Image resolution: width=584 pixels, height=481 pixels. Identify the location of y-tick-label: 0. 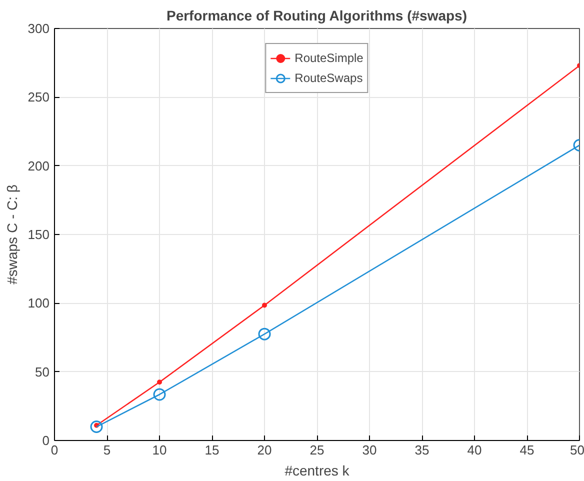
(46, 440).